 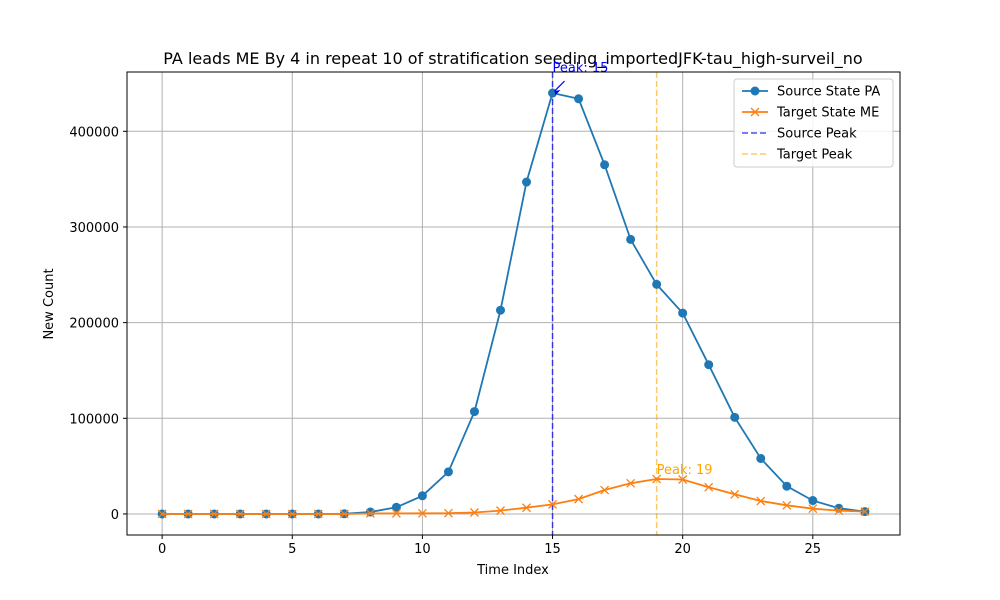 I want to click on x-tick-label: 20, so click(x=682, y=549).